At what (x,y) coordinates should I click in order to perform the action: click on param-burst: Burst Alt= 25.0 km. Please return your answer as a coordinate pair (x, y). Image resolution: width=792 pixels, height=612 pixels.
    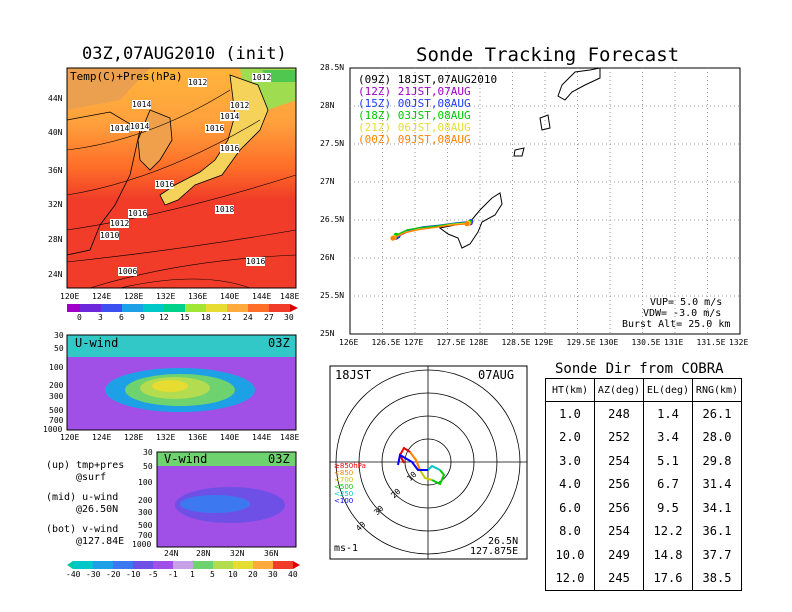
    Looking at the image, I should click on (676, 324).